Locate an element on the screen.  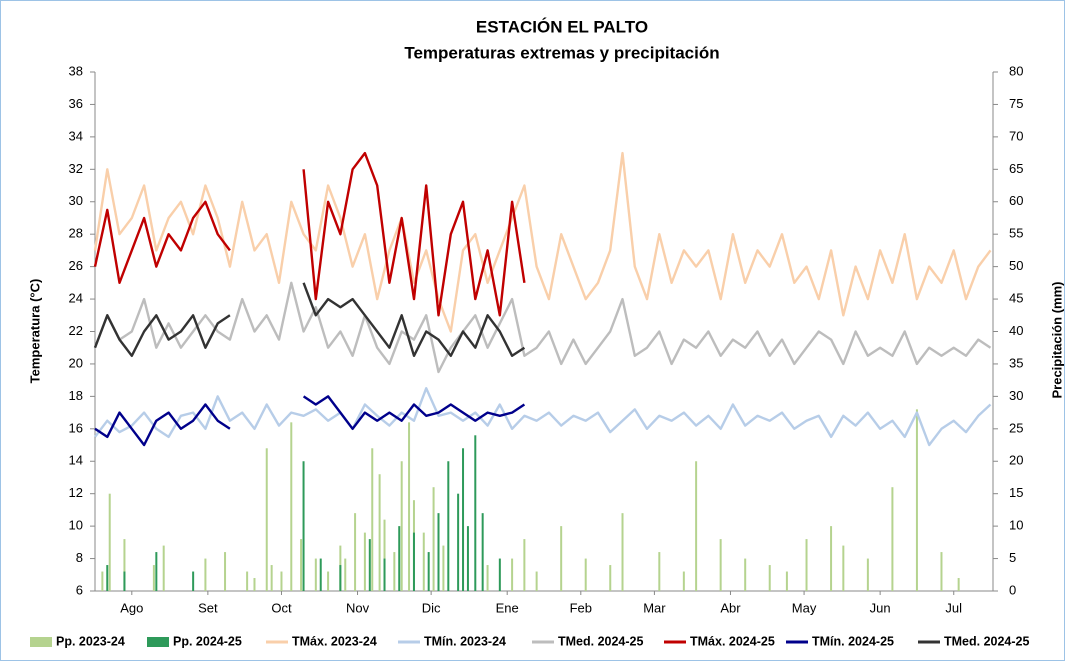
legend-label: TMín. 2023-24 is located at coordinates (465, 641).